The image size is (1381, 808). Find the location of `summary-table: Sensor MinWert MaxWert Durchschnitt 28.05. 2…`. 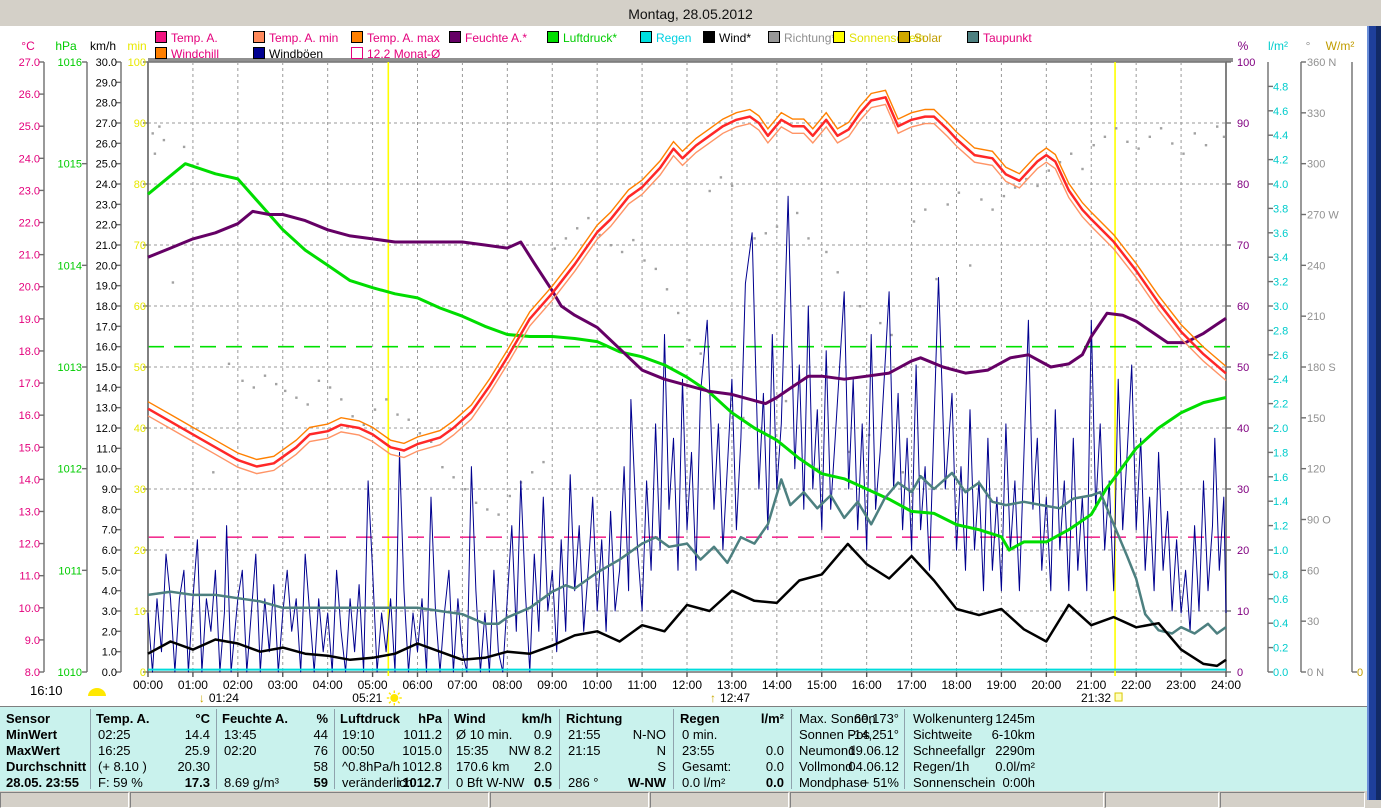

summary-table: Sensor MinWert MaxWert Durchschnitt 28.05. 2… is located at coordinates (683, 748).